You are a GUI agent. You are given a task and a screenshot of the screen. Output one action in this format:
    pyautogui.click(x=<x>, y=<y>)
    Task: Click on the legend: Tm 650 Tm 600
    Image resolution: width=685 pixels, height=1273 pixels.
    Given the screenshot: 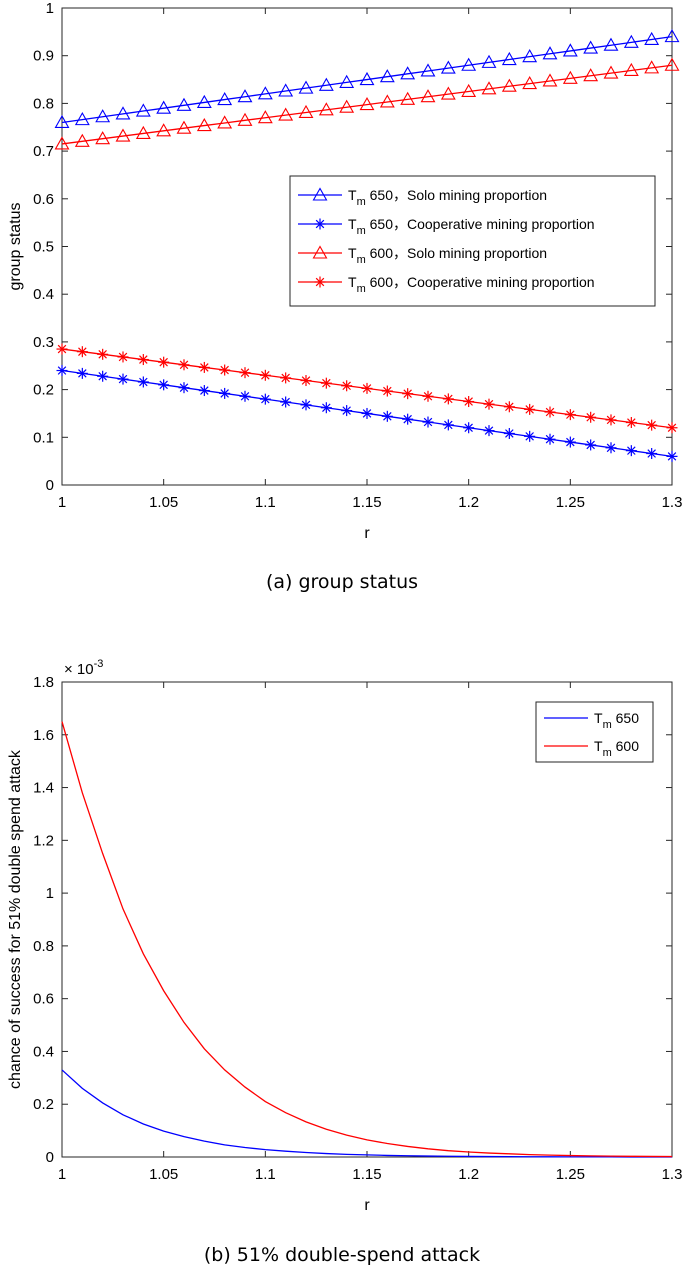 What is the action you would take?
    pyautogui.click(x=594, y=732)
    